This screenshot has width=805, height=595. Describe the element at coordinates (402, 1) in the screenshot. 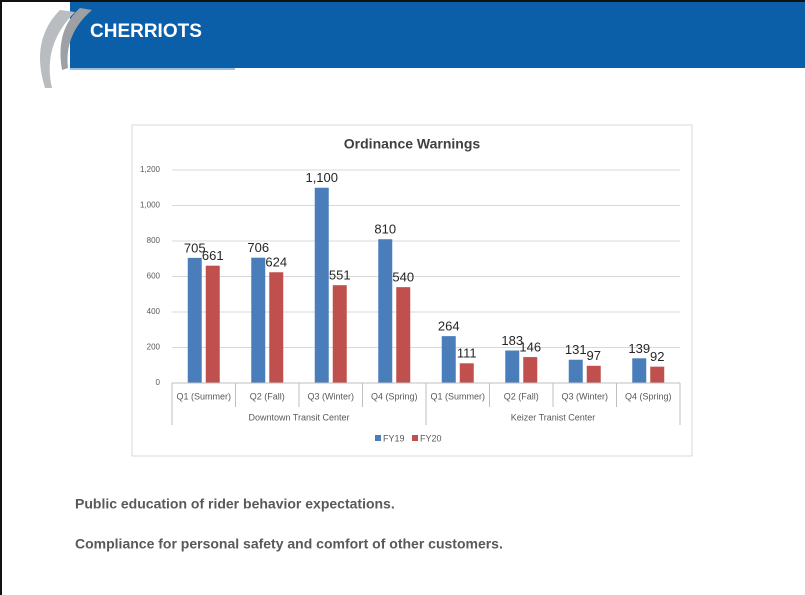

I see `top-border` at that location.